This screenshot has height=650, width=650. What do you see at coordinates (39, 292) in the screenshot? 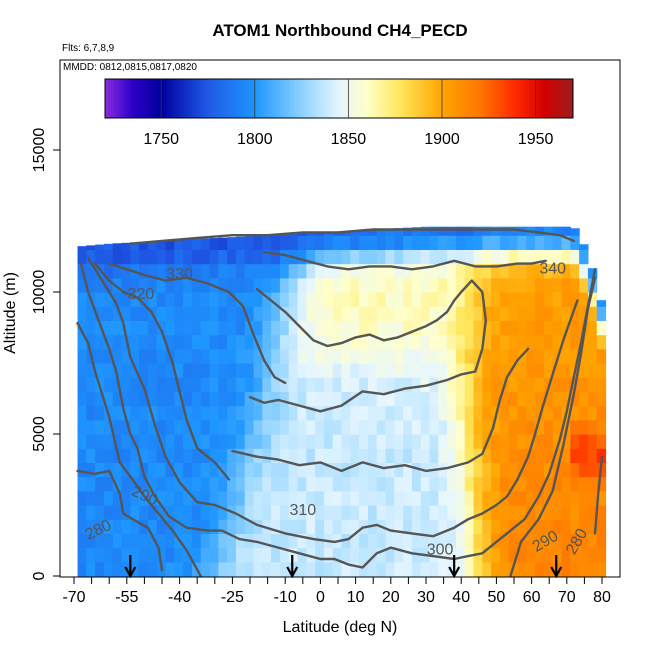
I see `y-tick-label: 10000` at bounding box center [39, 292].